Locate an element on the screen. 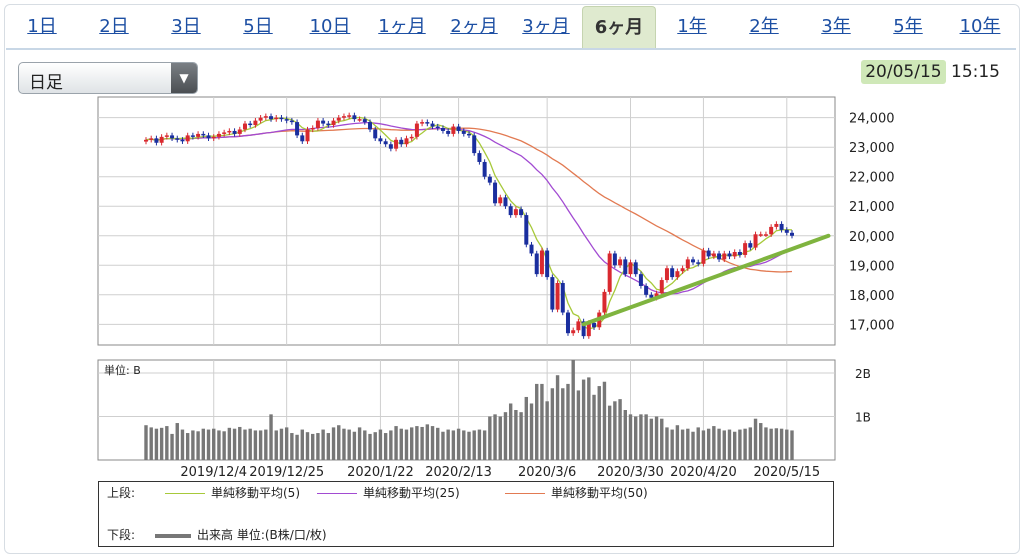 The image size is (1024, 554). tab-2: 3日 is located at coordinates (186, 26).